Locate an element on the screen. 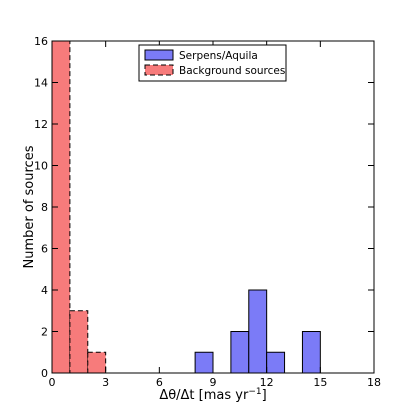  x-tick-label: 9 is located at coordinates (213, 382).